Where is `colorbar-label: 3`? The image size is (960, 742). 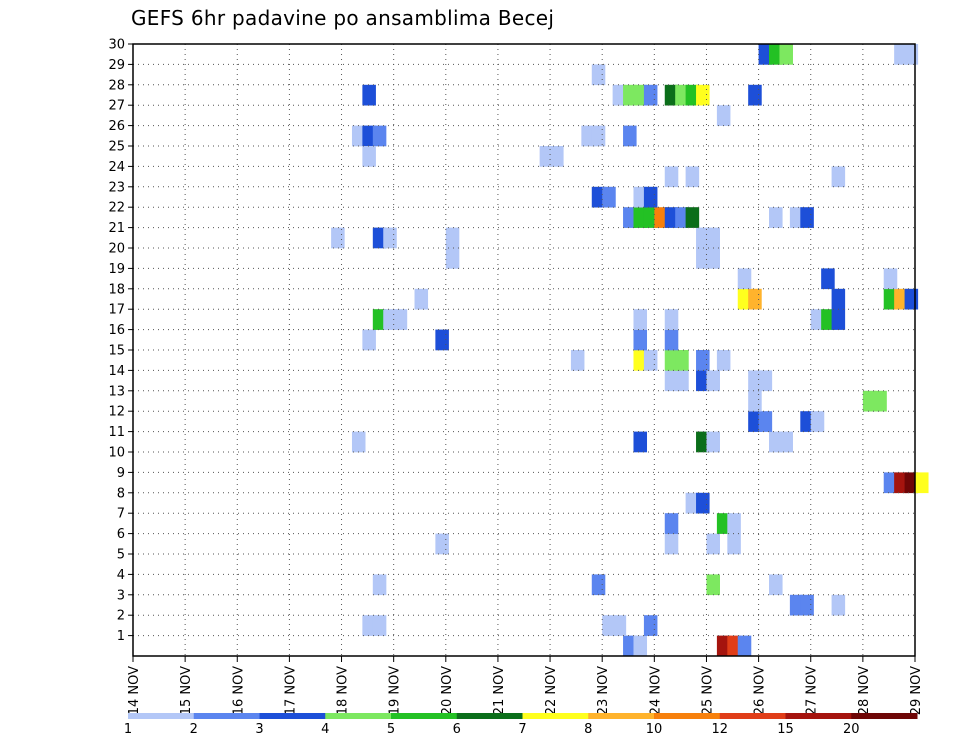
colorbar-label: 3 is located at coordinates (259, 729).